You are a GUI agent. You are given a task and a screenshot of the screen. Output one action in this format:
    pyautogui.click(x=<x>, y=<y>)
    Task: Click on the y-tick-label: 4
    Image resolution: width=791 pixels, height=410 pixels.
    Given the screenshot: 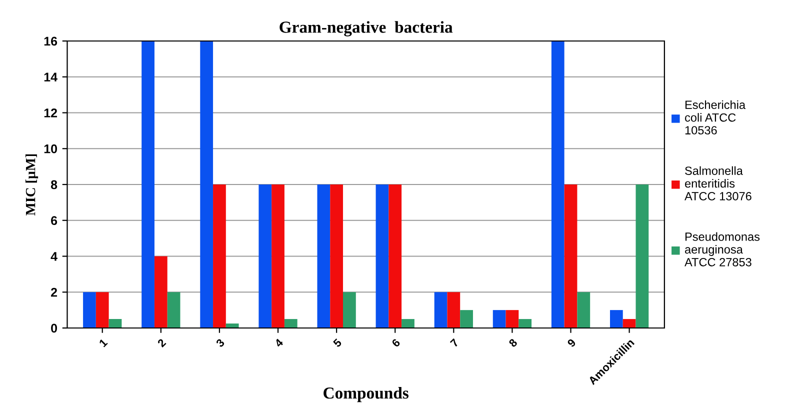 What is the action you would take?
    pyautogui.click(x=54, y=256)
    